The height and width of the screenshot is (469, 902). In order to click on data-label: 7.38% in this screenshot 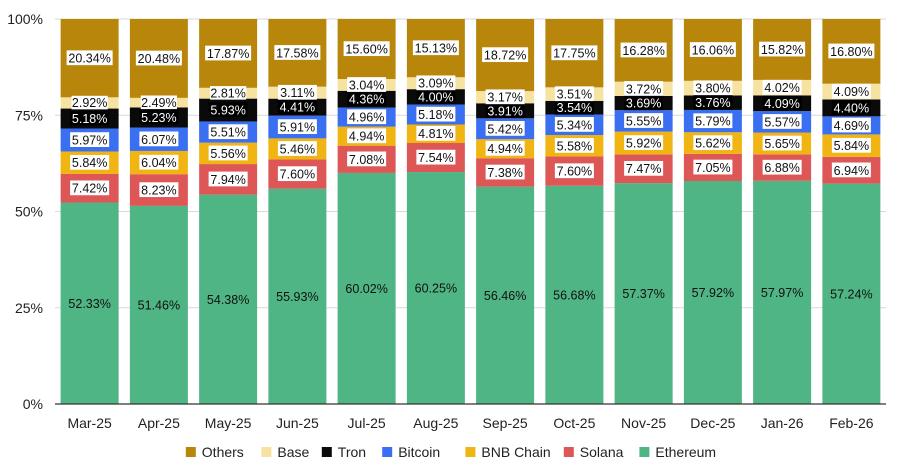, I will do `click(504, 173)`.